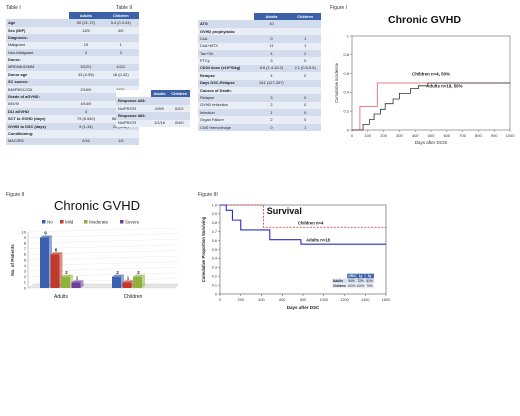 This screenshot has width=520, height=416. What do you see at coordinates (159, 108) in the screenshot?
I see `adults-value: 0/9/9` at bounding box center [159, 108].